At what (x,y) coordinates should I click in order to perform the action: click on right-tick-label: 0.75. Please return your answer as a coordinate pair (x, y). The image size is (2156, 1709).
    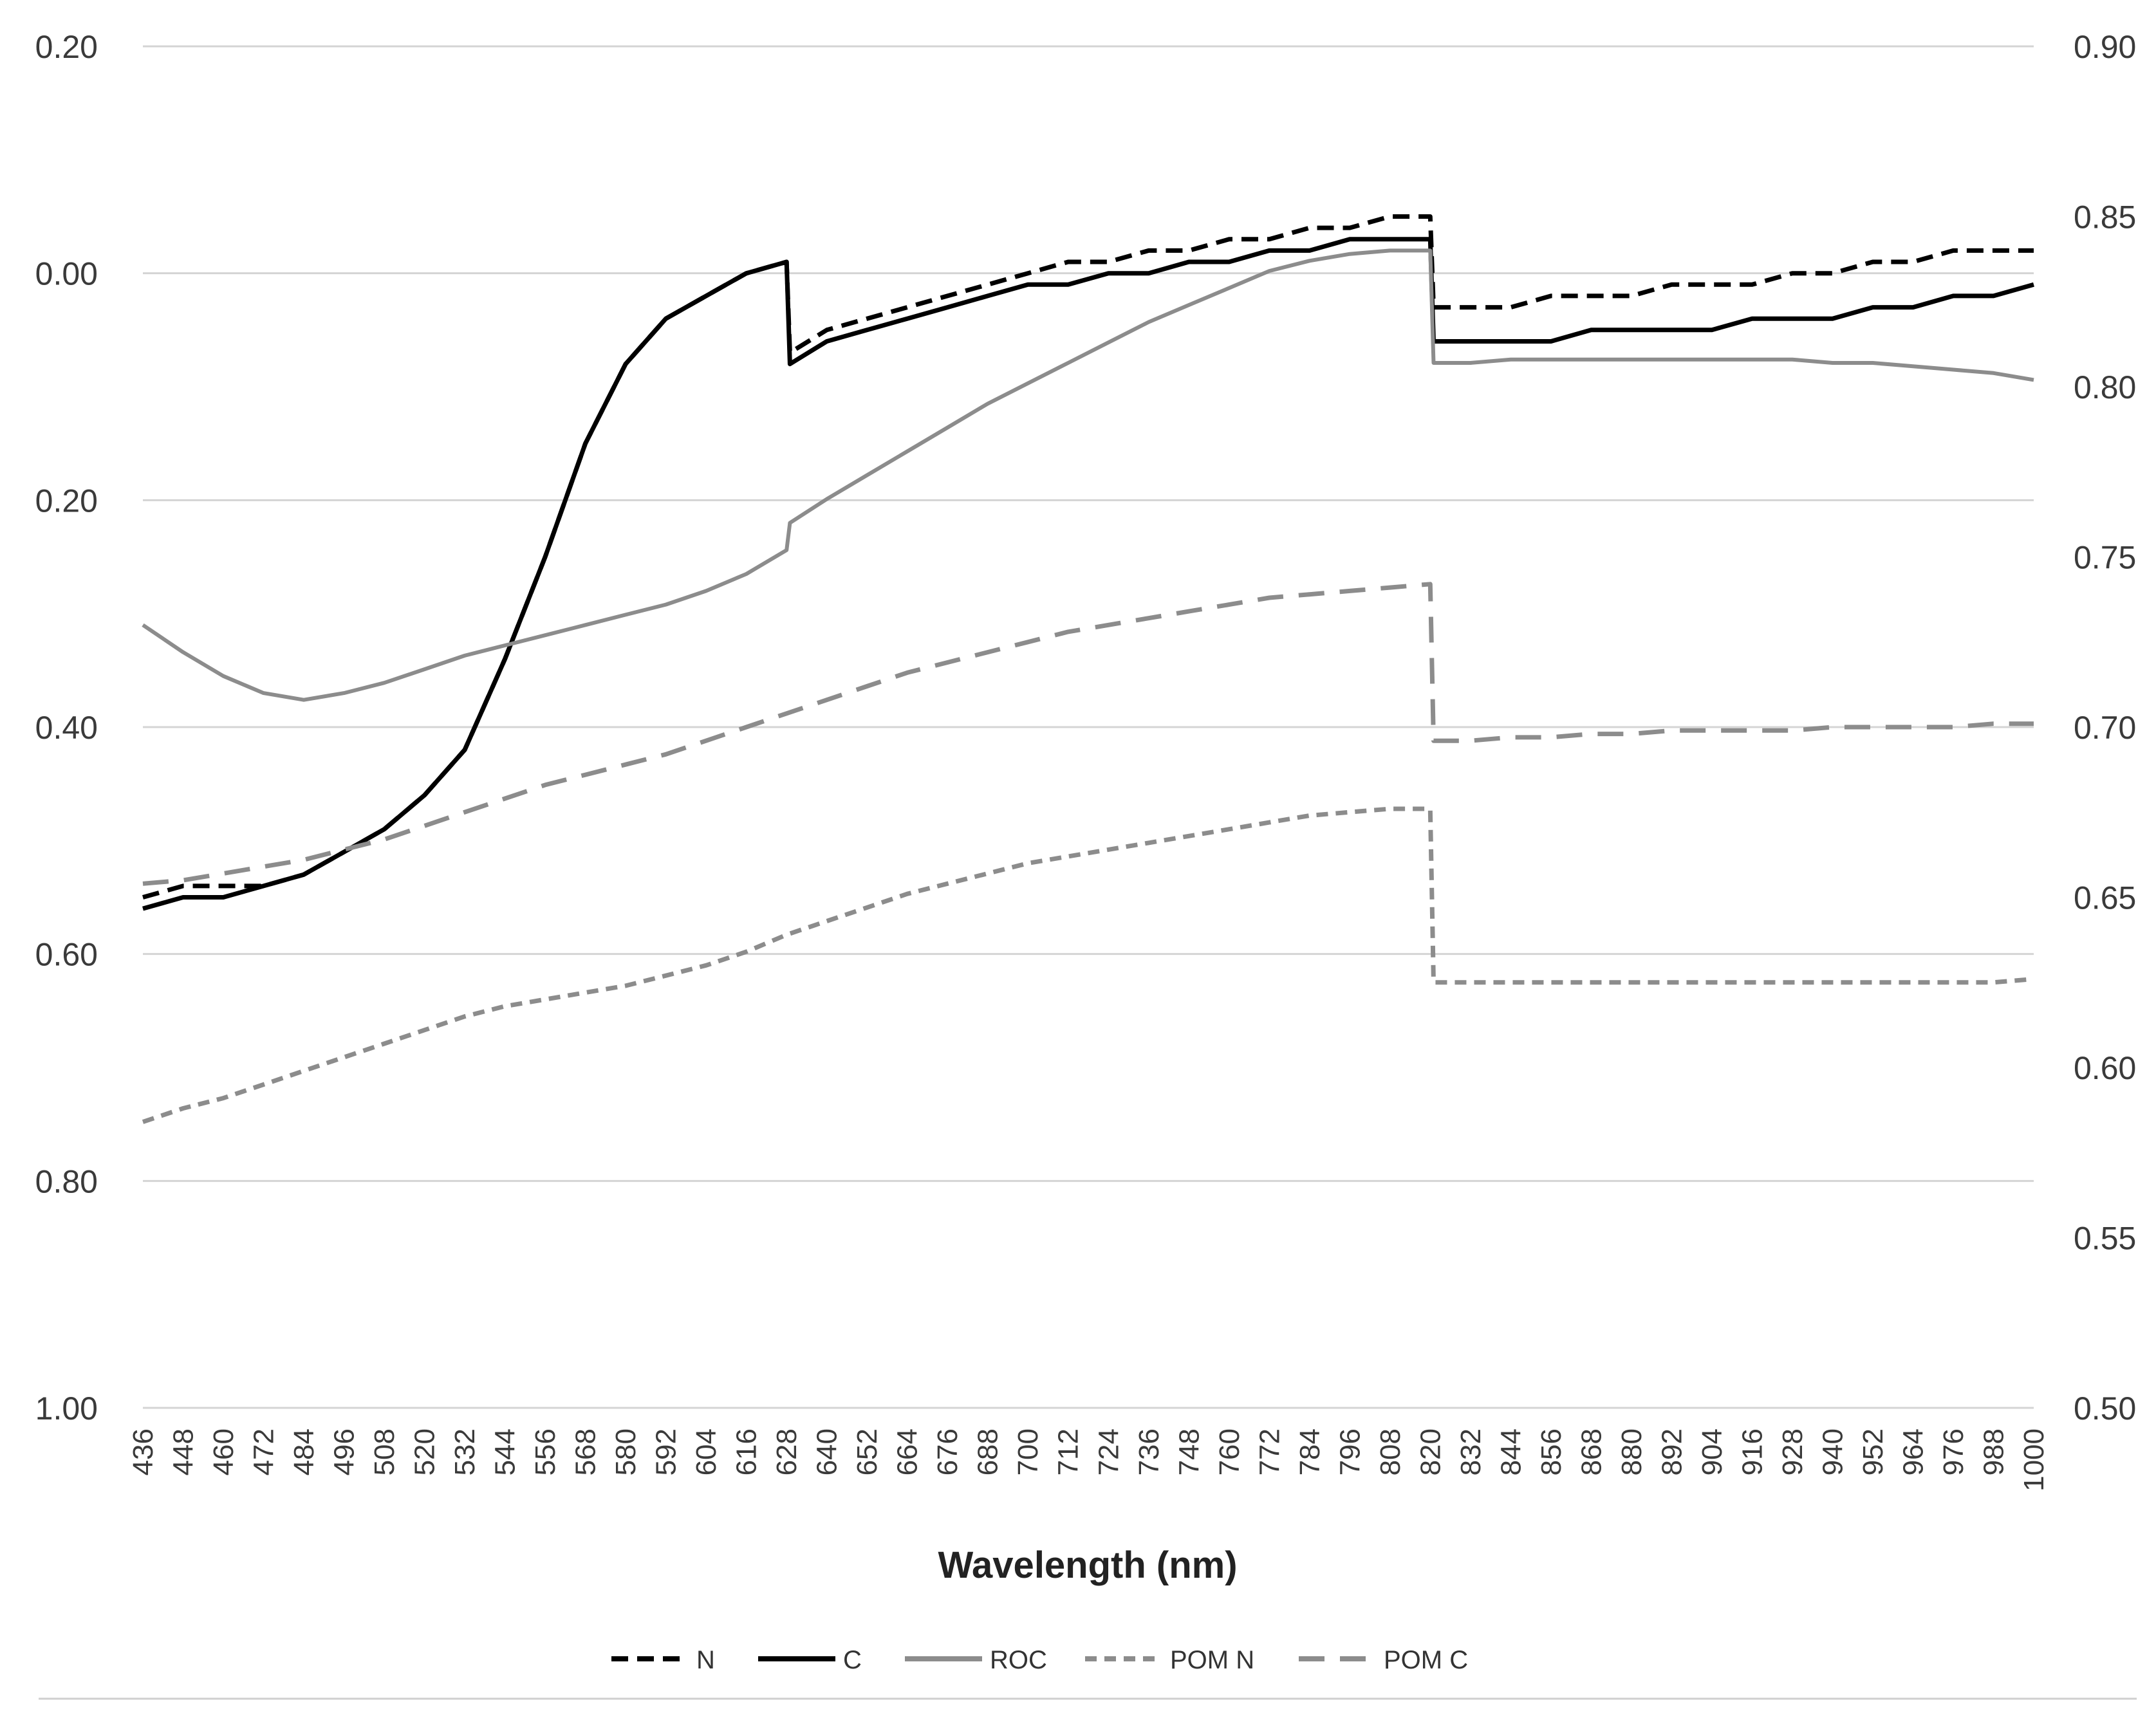
    Looking at the image, I should click on (2105, 558).